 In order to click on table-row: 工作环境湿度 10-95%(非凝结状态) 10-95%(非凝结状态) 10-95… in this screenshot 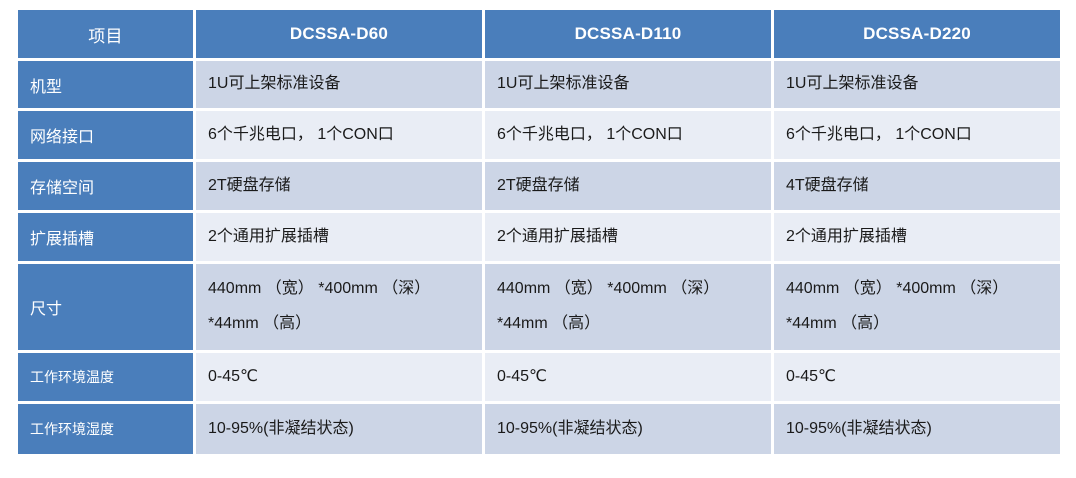, I will do `click(539, 429)`.